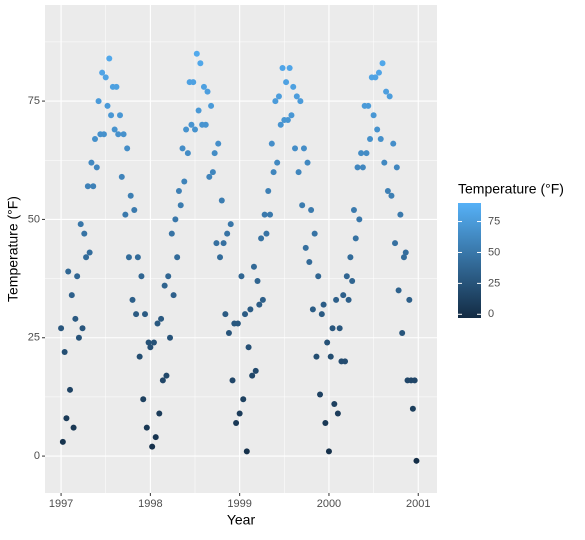 This screenshot has width=585, height=540. I want to click on x-tick-label: 1998, so click(150, 504).